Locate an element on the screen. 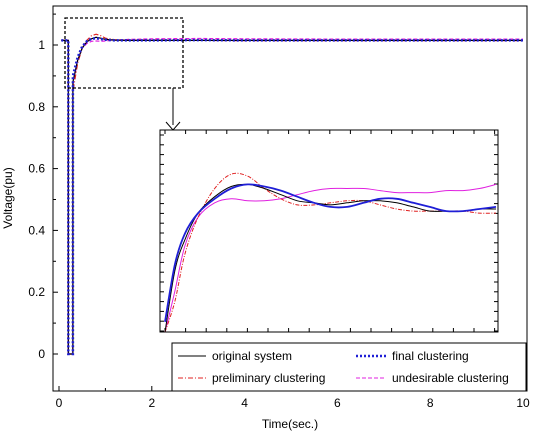 The width and height of the screenshot is (533, 434). legend-label-original: original system is located at coordinates (252, 356).